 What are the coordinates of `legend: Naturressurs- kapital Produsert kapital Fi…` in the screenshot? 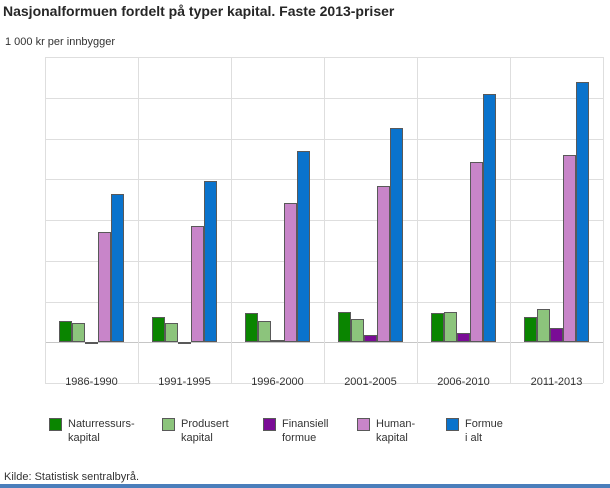 It's located at (305, 437).